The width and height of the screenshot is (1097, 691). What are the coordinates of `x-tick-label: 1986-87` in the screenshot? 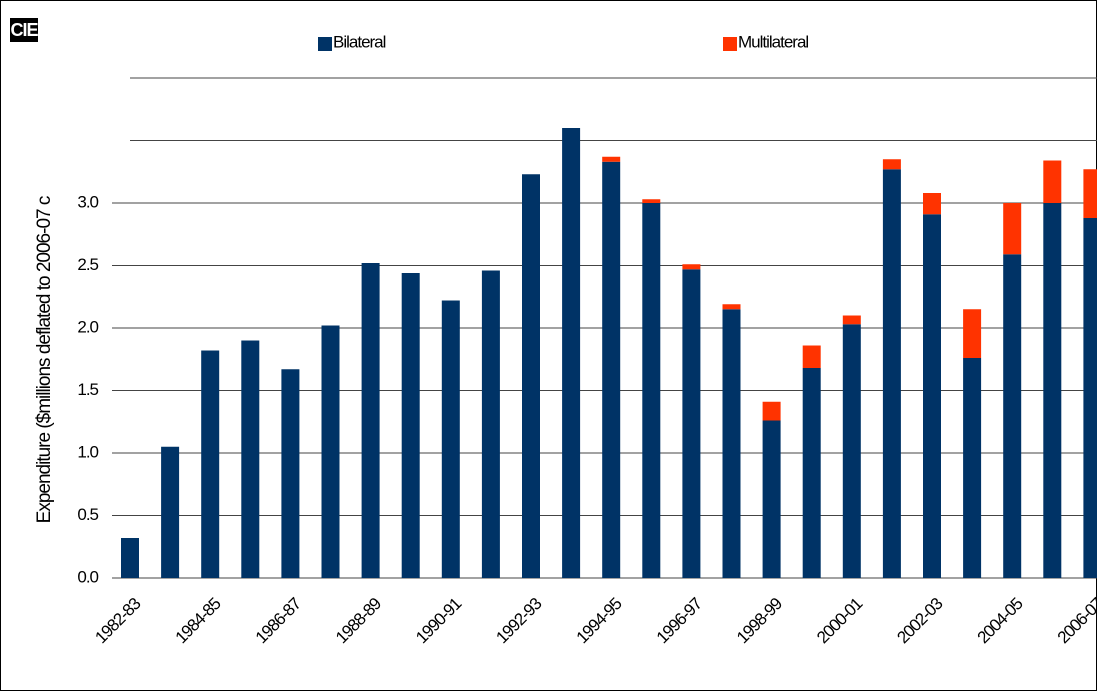 It's located at (278, 620).